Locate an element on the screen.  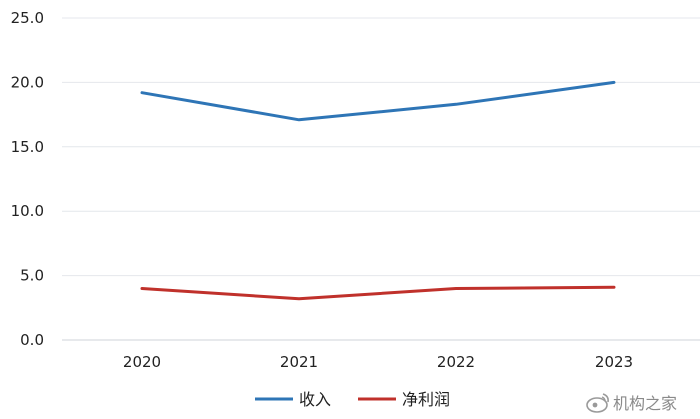
y-tick-label: 25.0 is located at coordinates (27, 18).